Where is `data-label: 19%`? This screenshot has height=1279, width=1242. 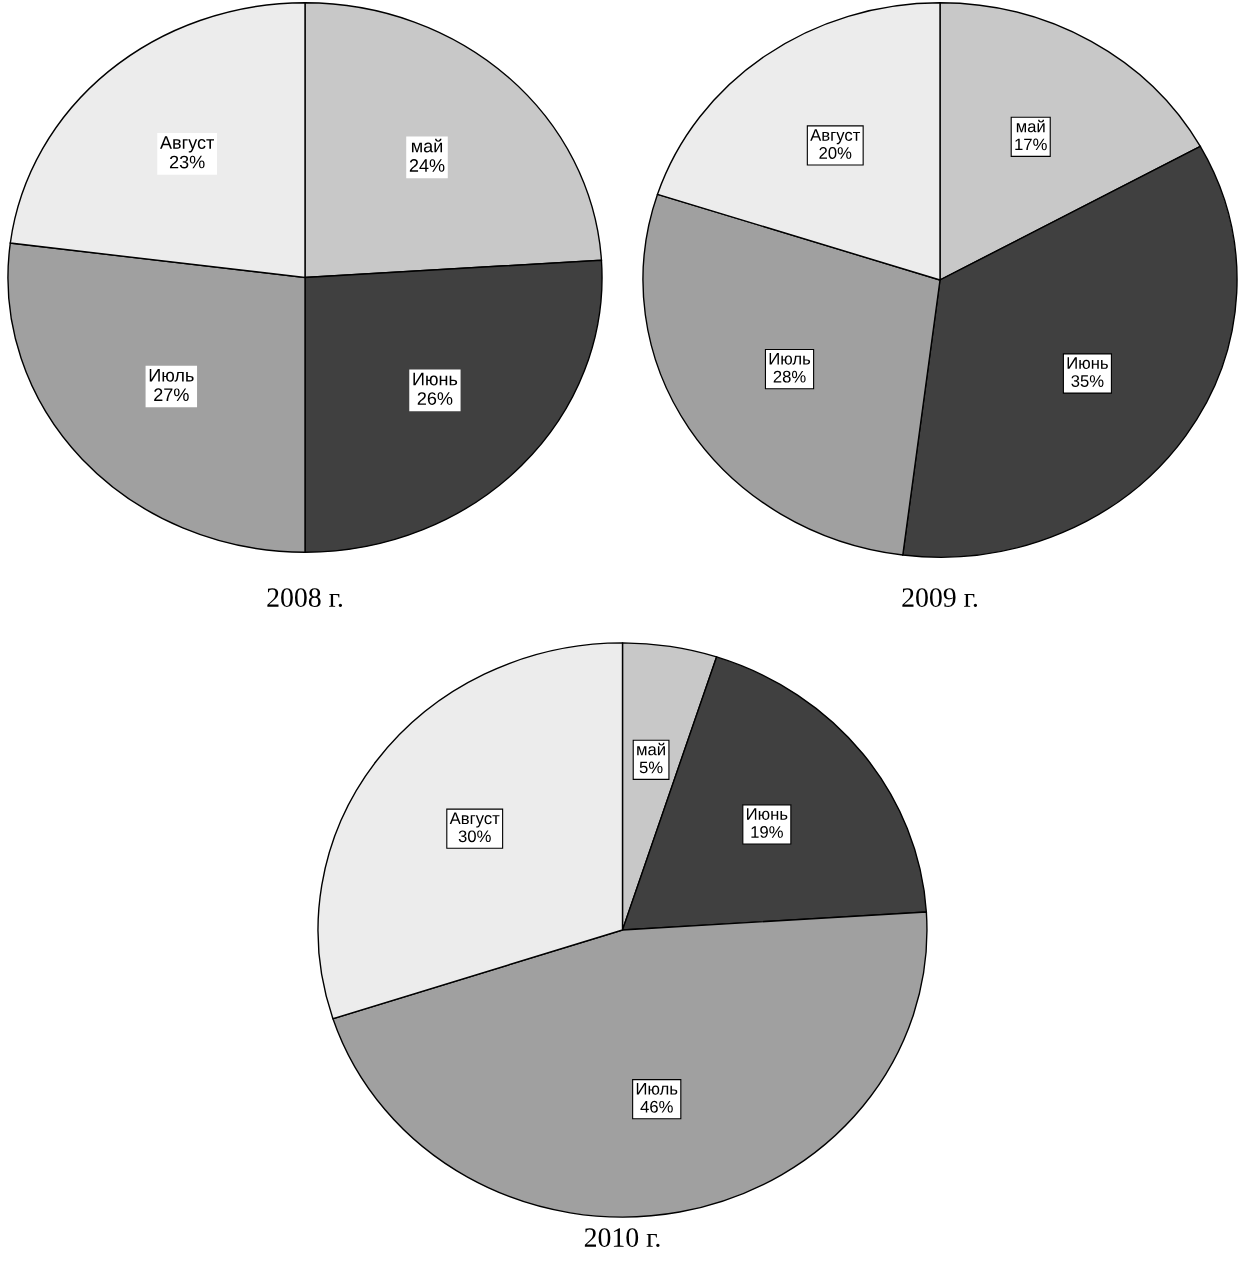 data-label: 19% is located at coordinates (767, 832).